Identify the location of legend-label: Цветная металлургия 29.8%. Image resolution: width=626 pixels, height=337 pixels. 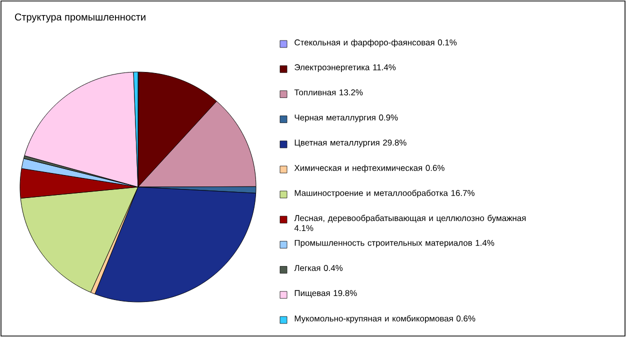
(350, 144).